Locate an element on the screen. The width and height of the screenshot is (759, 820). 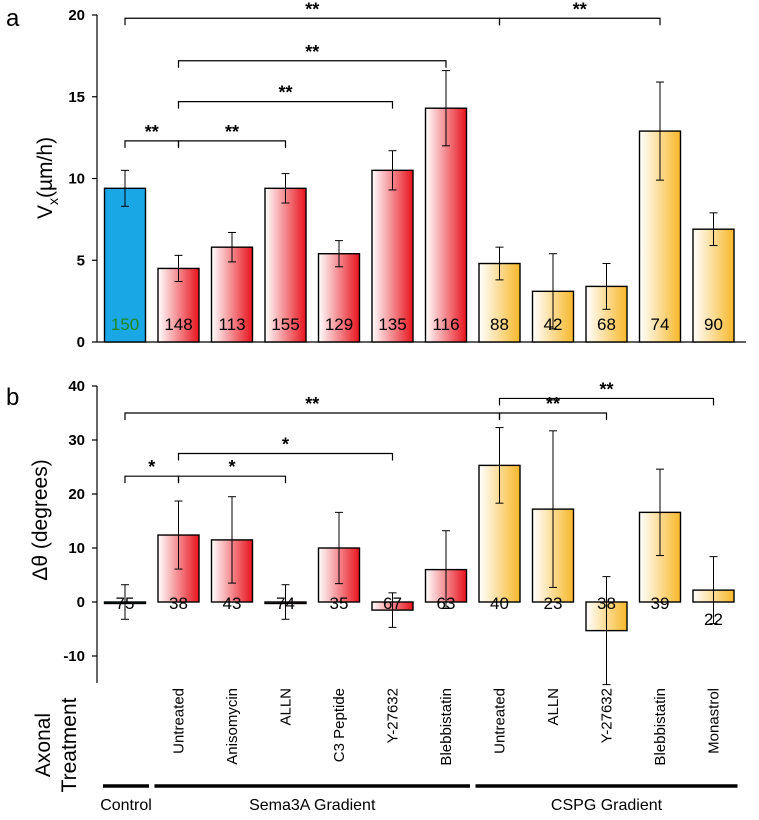
n-label: 90 is located at coordinates (713, 324).